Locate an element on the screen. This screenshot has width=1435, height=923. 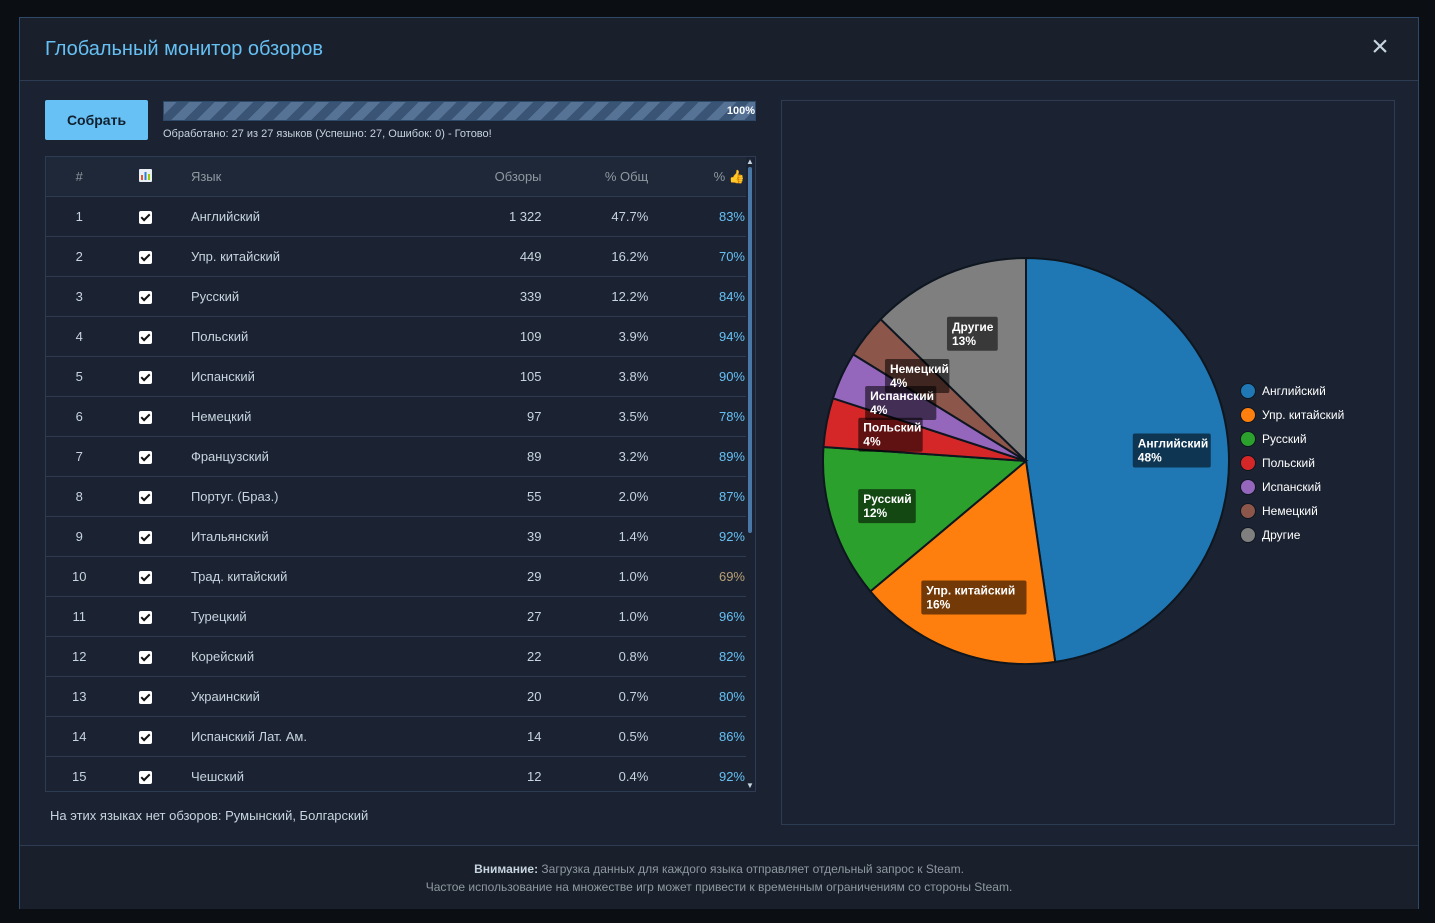
row-language: Французский is located at coordinates (308, 456).